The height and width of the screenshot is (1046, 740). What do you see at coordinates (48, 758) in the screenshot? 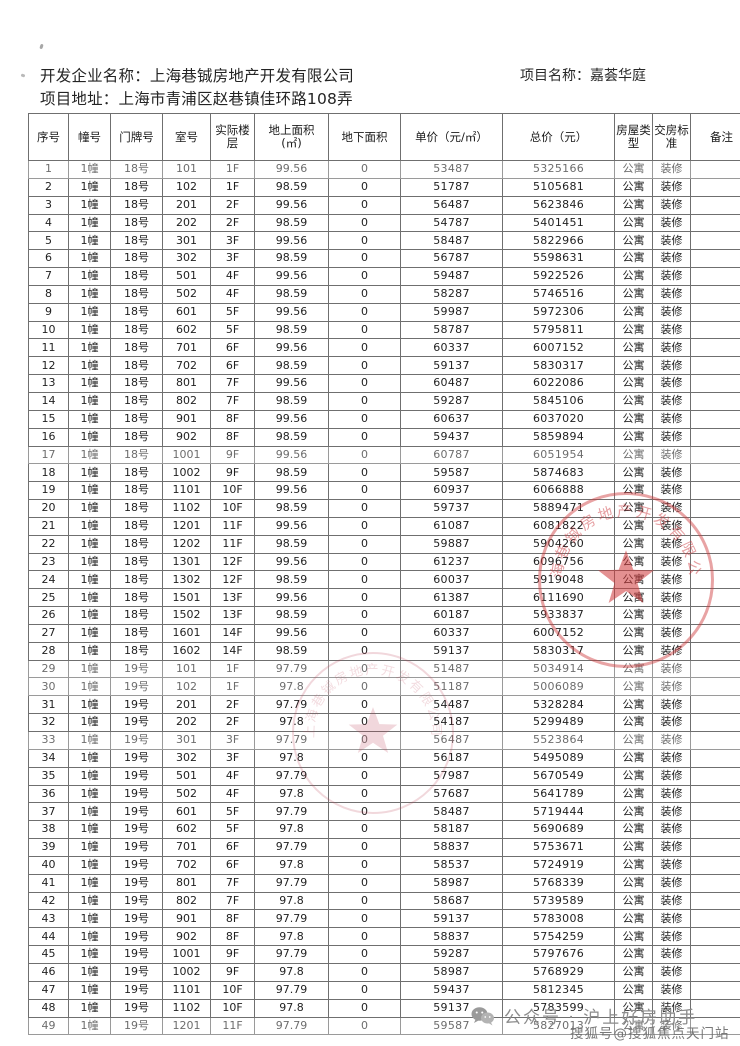
I see `cell-index: 34` at bounding box center [48, 758].